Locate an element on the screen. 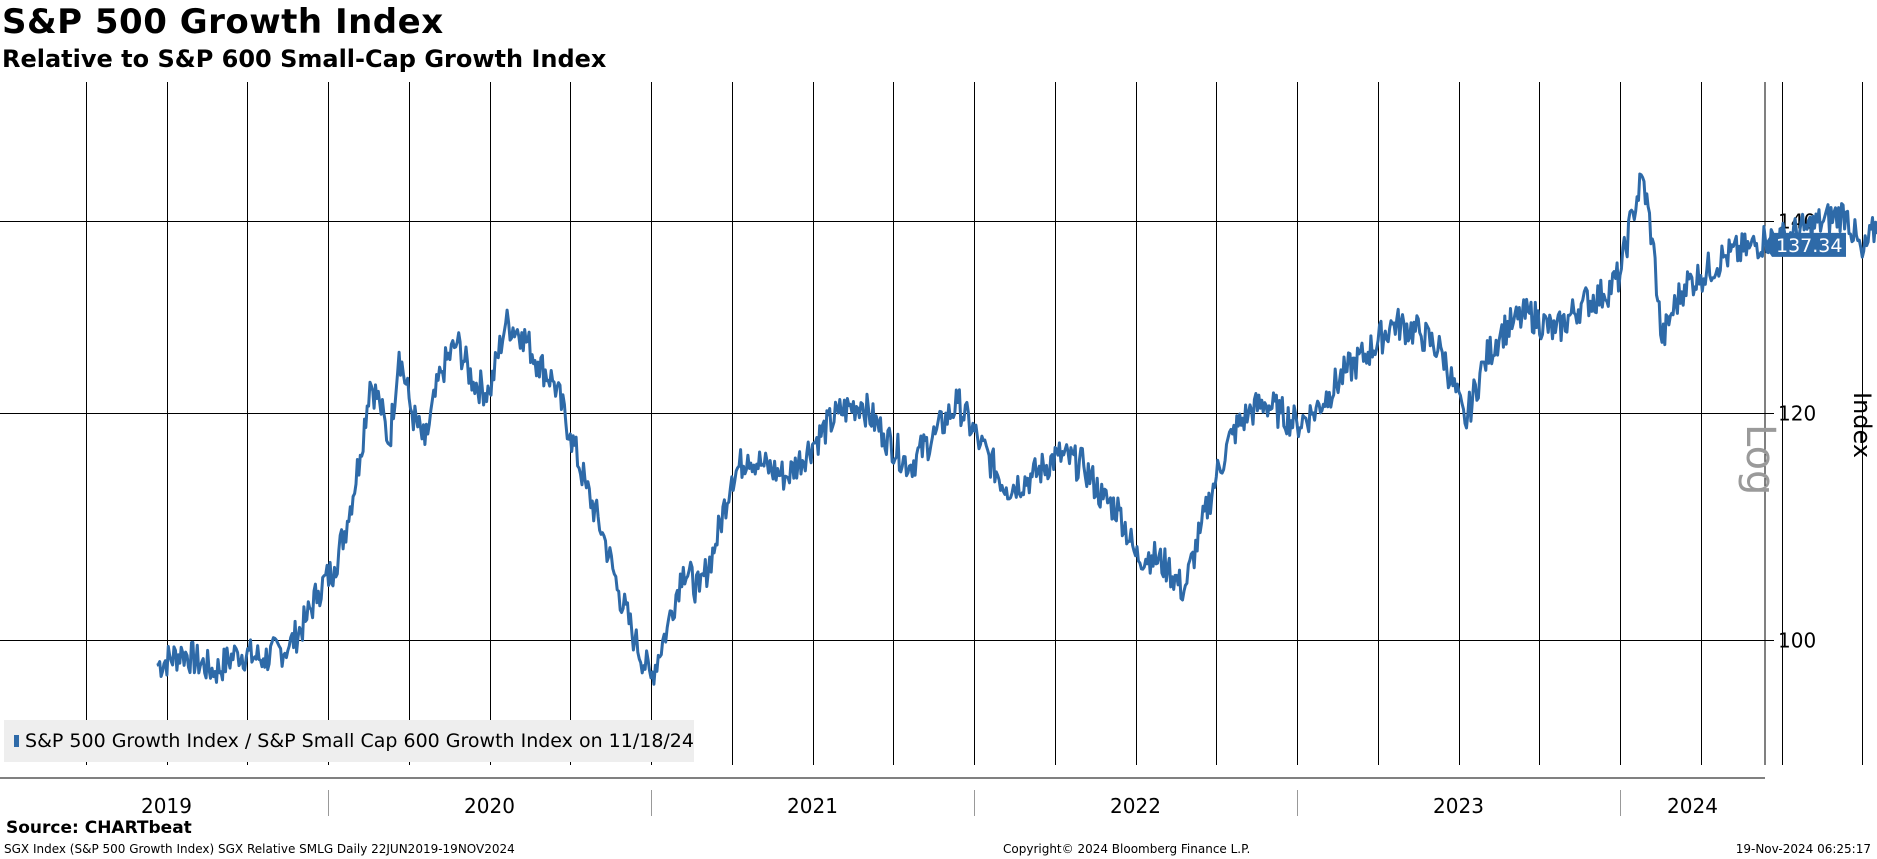  x-tick-label: 2021 is located at coordinates (812, 806).